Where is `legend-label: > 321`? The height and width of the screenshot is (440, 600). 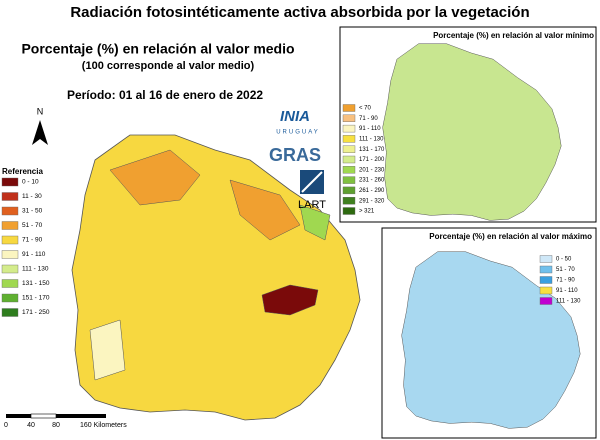 legend-label: > 321 is located at coordinates (367, 212).